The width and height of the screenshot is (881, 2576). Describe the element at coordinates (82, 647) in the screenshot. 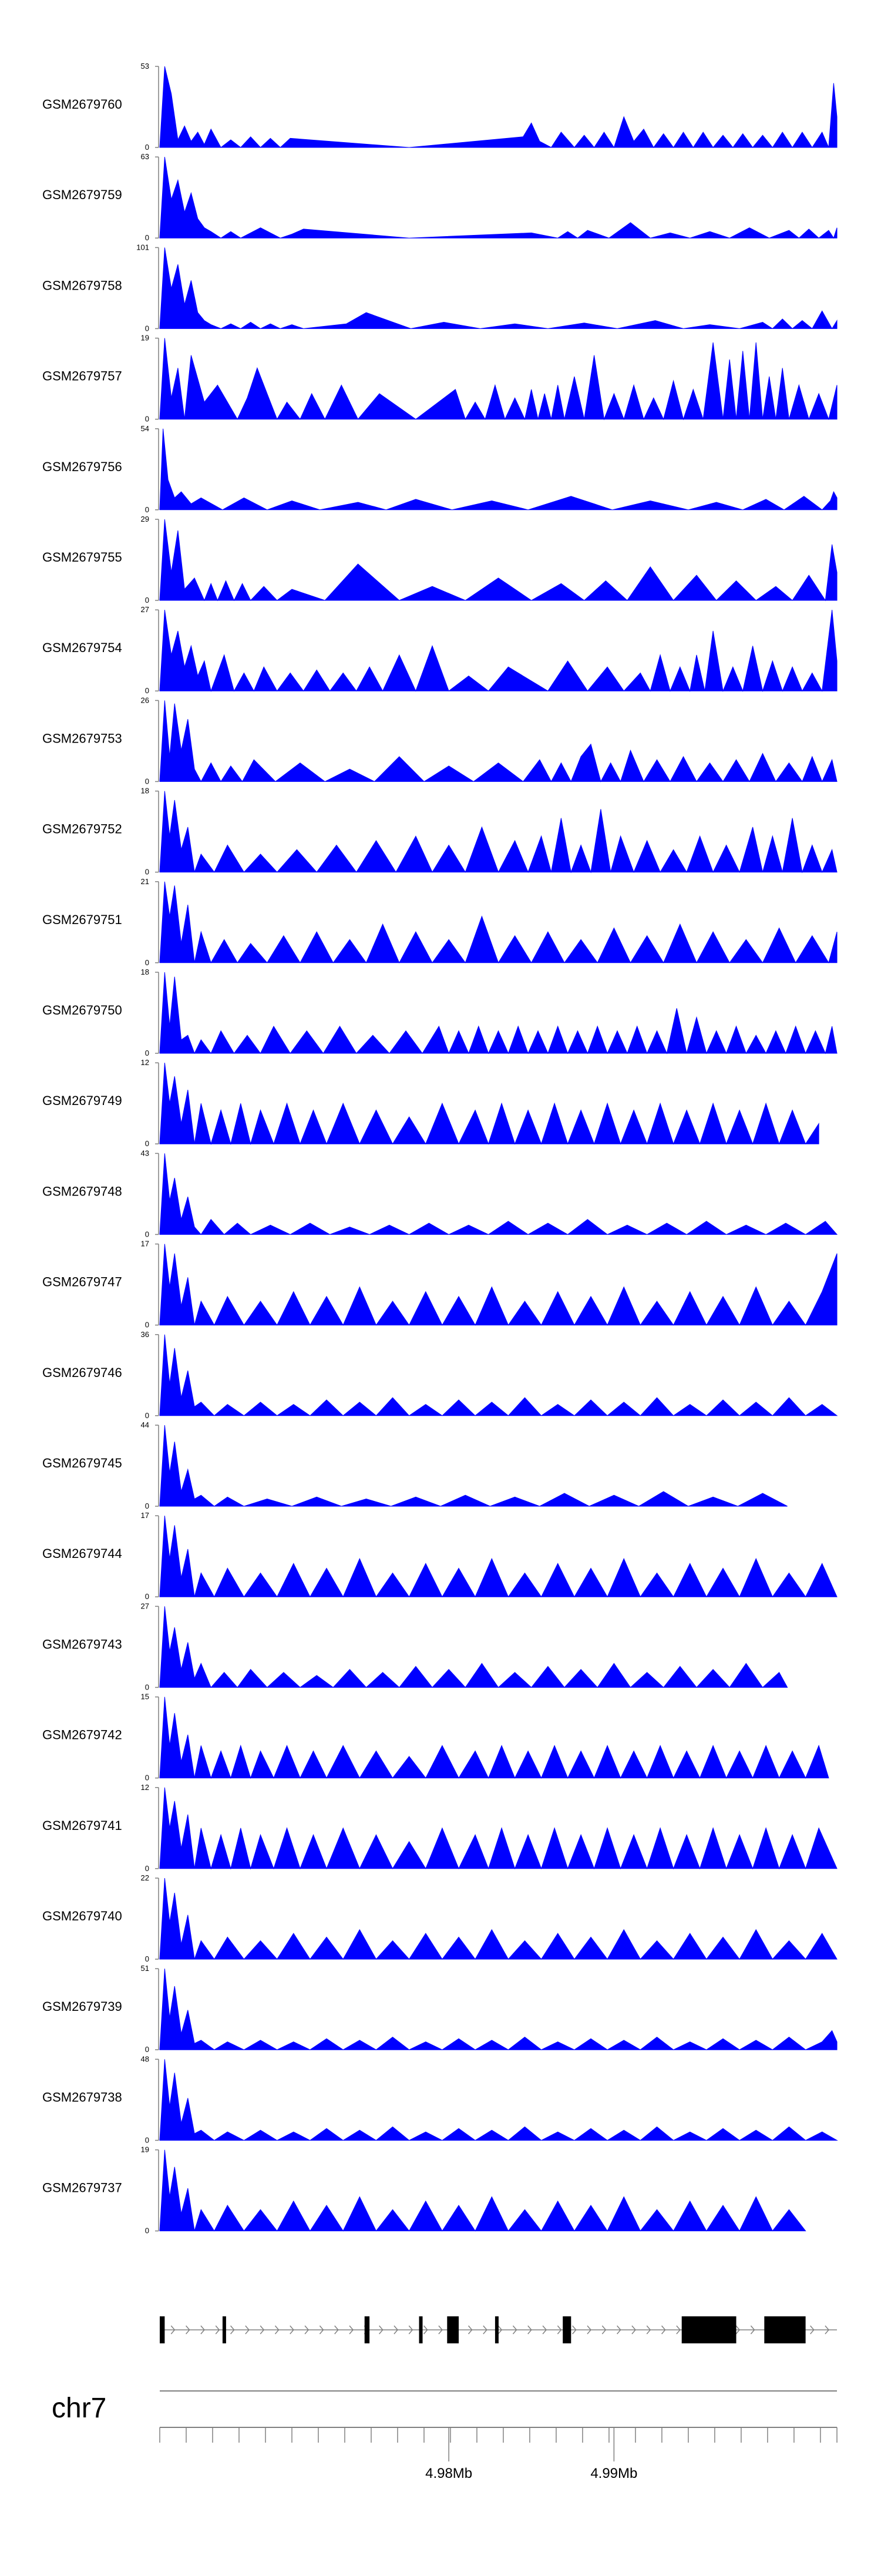

I see `track-label: GSM2679754` at that location.